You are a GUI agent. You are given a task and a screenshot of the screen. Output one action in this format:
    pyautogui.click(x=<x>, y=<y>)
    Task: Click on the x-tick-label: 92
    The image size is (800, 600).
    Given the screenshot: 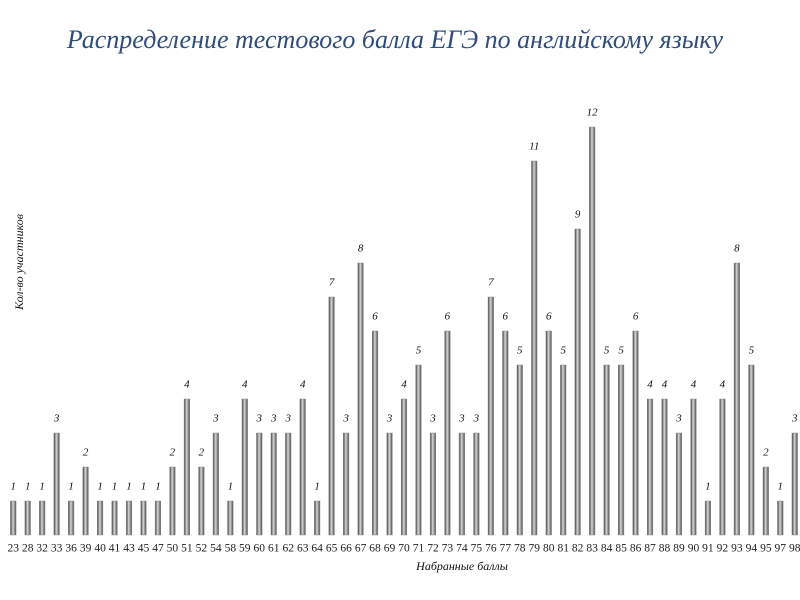 What is the action you would take?
    pyautogui.click(x=723, y=549)
    